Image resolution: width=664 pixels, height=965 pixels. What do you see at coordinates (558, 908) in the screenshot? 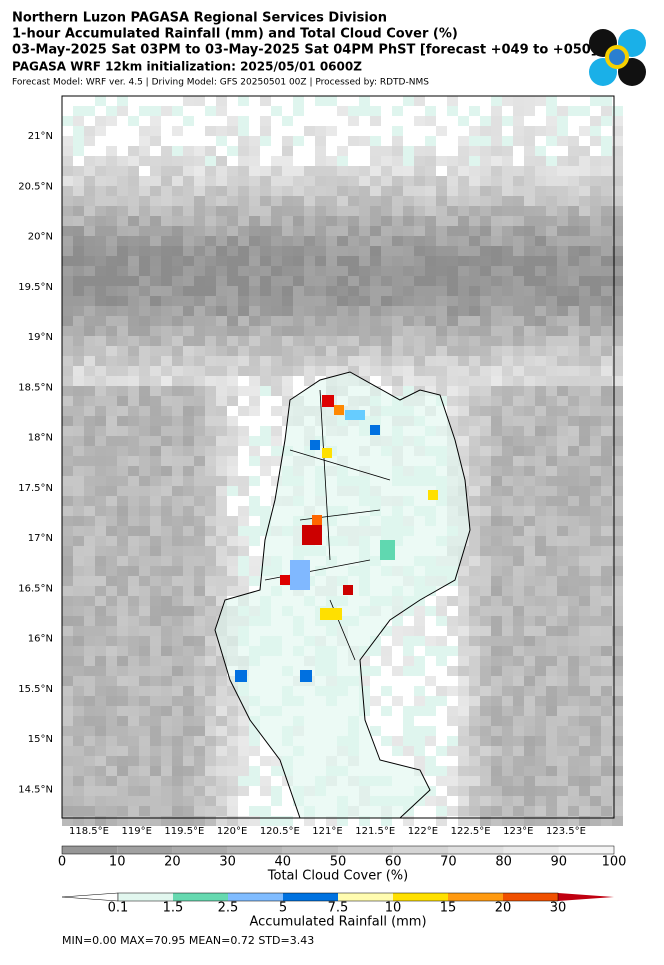
I see `rain-colorbar-tick: 30` at bounding box center [558, 908].